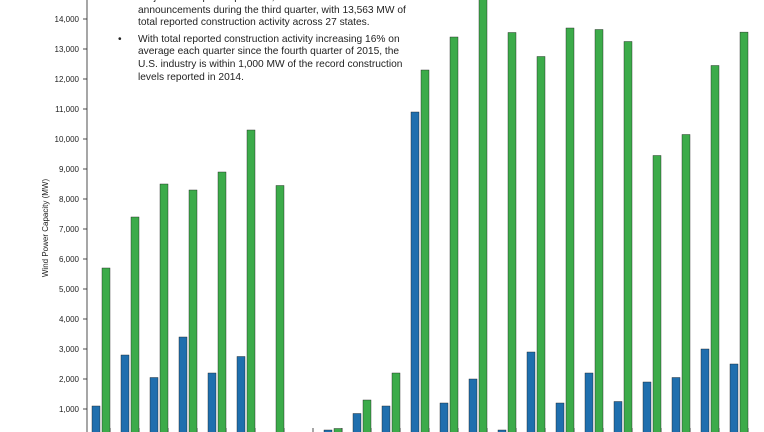 This screenshot has height=432, width=764. I want to click on y-axis-label: Wind Power Capacity (MW), so click(45, 228).